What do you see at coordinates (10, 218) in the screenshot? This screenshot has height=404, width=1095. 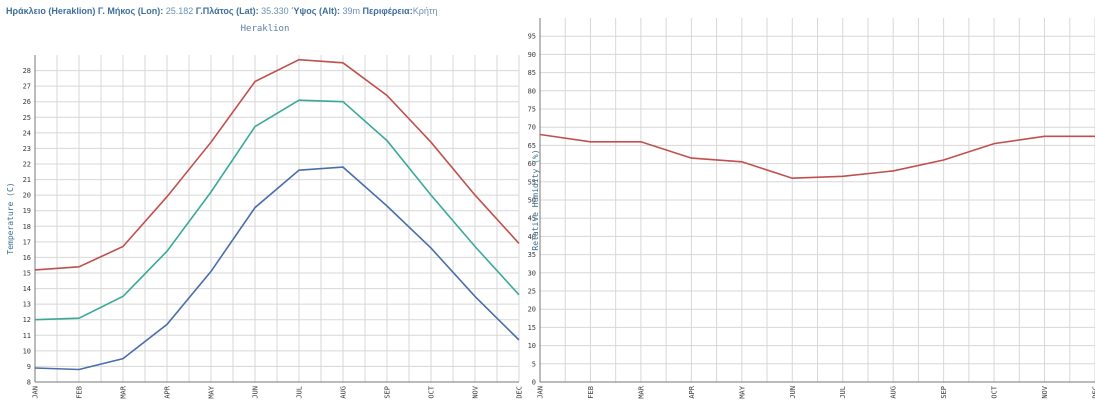 I see `temp-y-axis-label: Temperature (C)` at bounding box center [10, 218].